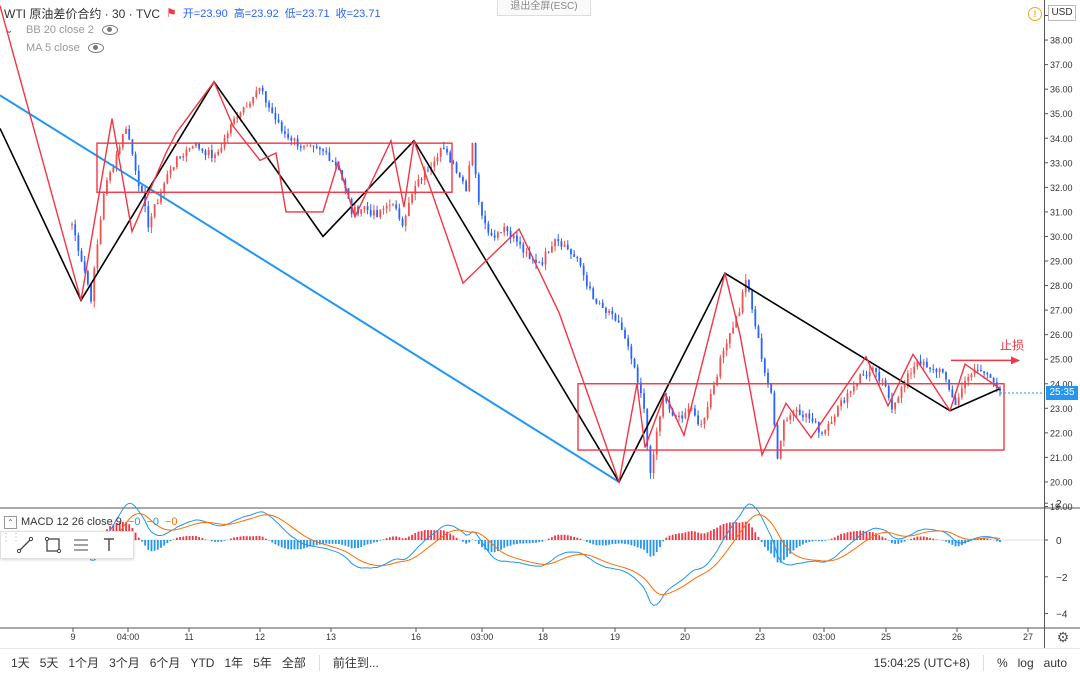 The height and width of the screenshot is (676, 1080). What do you see at coordinates (72, 30) in the screenshot?
I see `bb-indicator: BB 20 close 2` at bounding box center [72, 30].